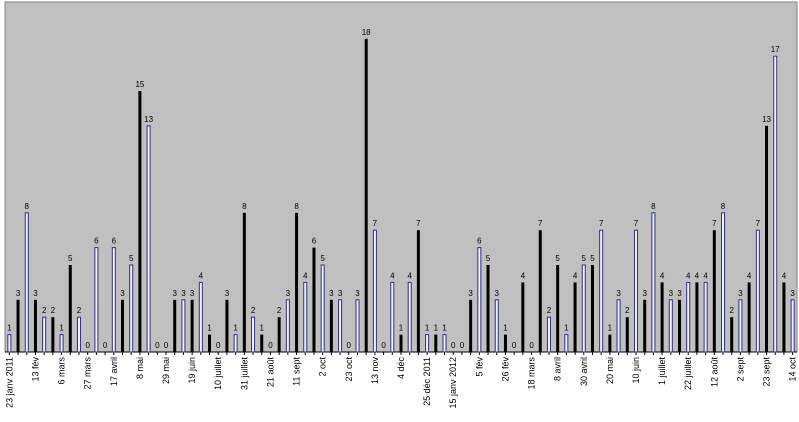 The image size is (799, 422). I want to click on x-tick-label: 5 fév, so click(479, 367).